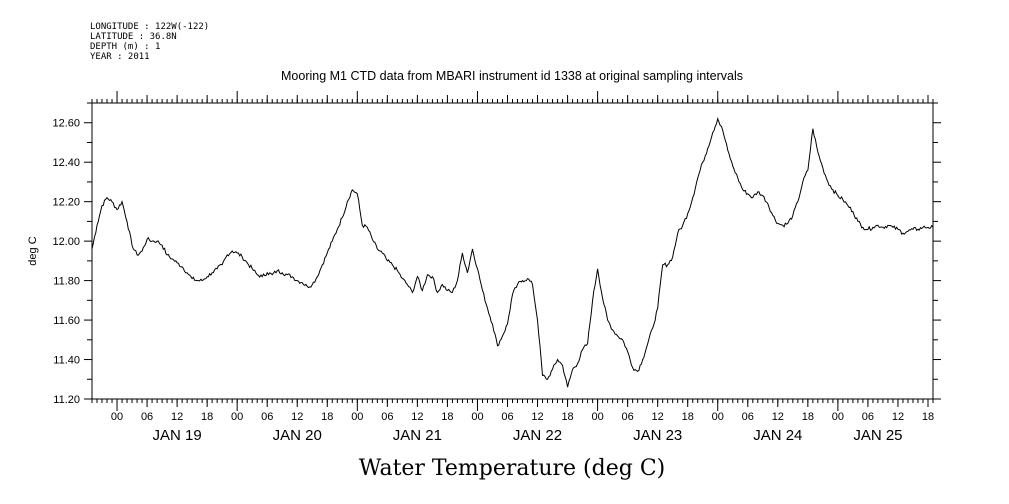 This screenshot has width=1009, height=504. I want to click on day-label: JAN 19, so click(176, 435).